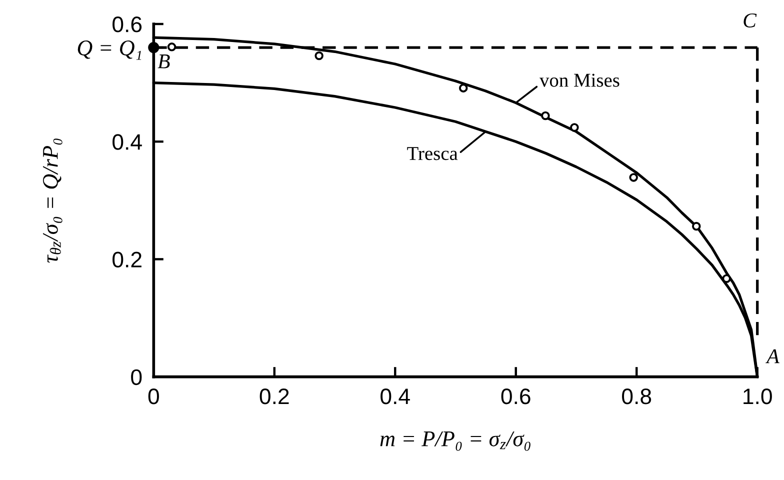  Describe the element at coordinates (758, 396) in the screenshot. I see `x-tick-label: 1.0` at that location.